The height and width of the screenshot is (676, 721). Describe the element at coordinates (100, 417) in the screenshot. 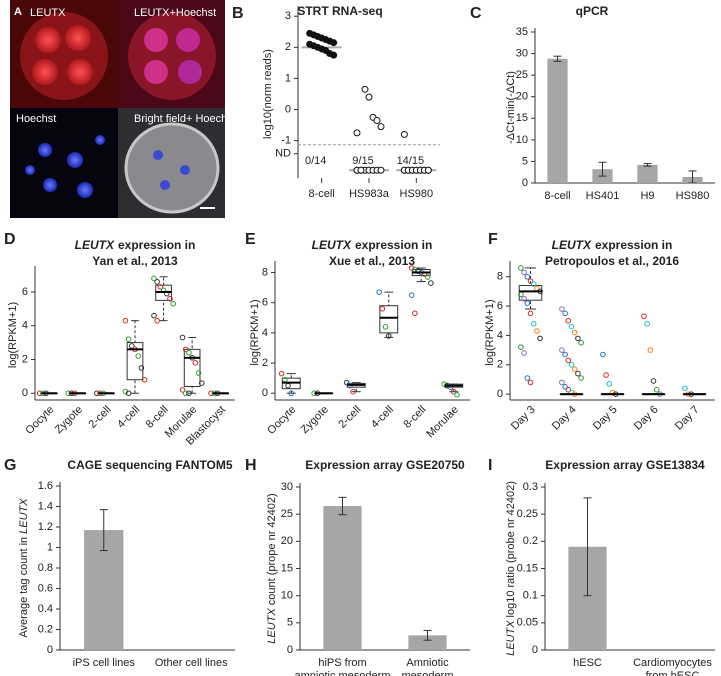

I see `x-tick-label: 2-cell` at that location.